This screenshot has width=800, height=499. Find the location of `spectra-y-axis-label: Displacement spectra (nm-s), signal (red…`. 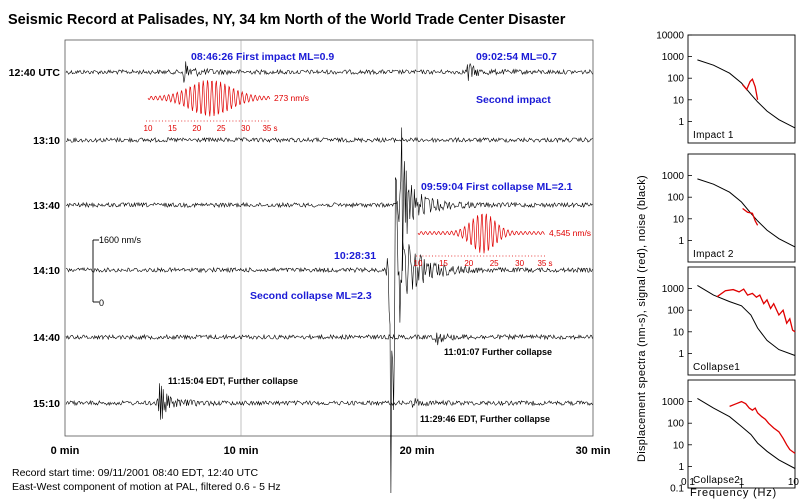

spectra-y-axis-label: Displacement spectra (nm-s), signal (red… is located at coordinates (642, 318).